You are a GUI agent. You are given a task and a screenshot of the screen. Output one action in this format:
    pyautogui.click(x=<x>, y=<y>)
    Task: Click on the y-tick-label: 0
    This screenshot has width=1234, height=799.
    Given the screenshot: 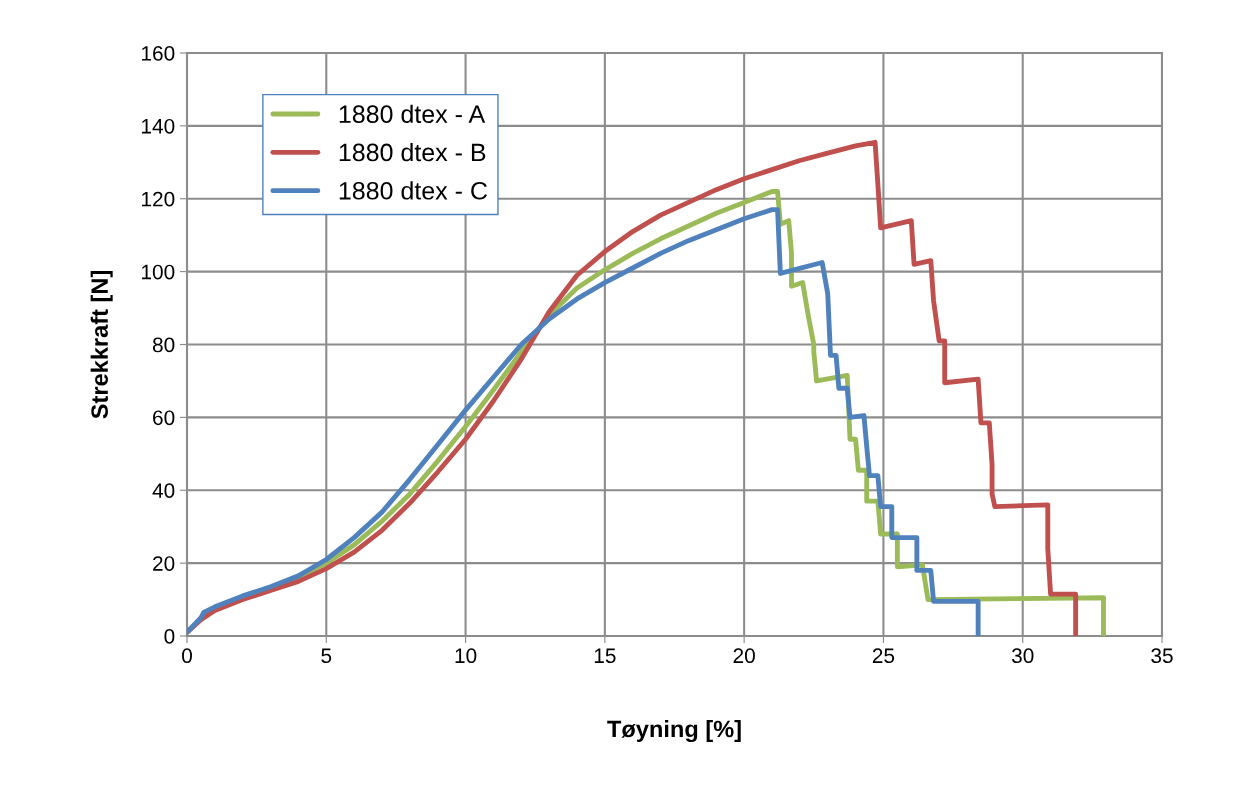 What is the action you would take?
    pyautogui.click(x=169, y=636)
    